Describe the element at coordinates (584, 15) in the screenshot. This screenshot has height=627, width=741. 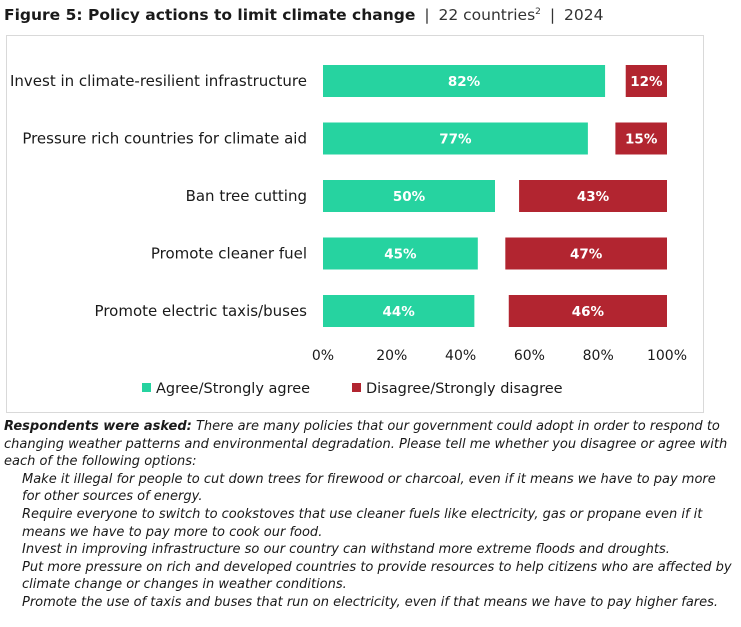
I see `survey-year: 2024` at that location.